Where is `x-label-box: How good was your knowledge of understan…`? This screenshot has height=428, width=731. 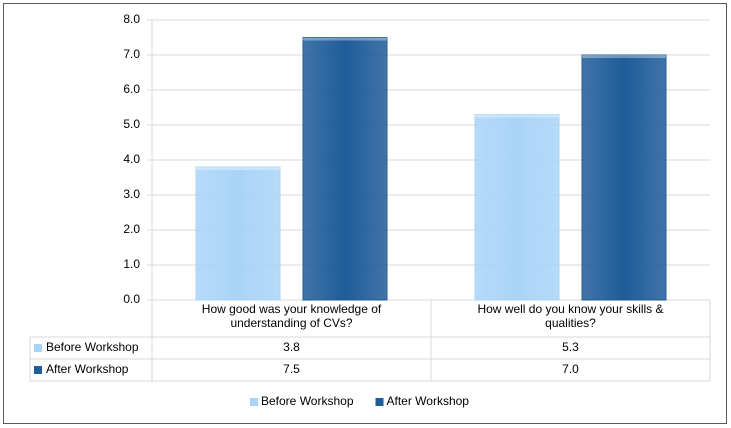 x-label-box: How good was your knowledge of understan… is located at coordinates (291, 316).